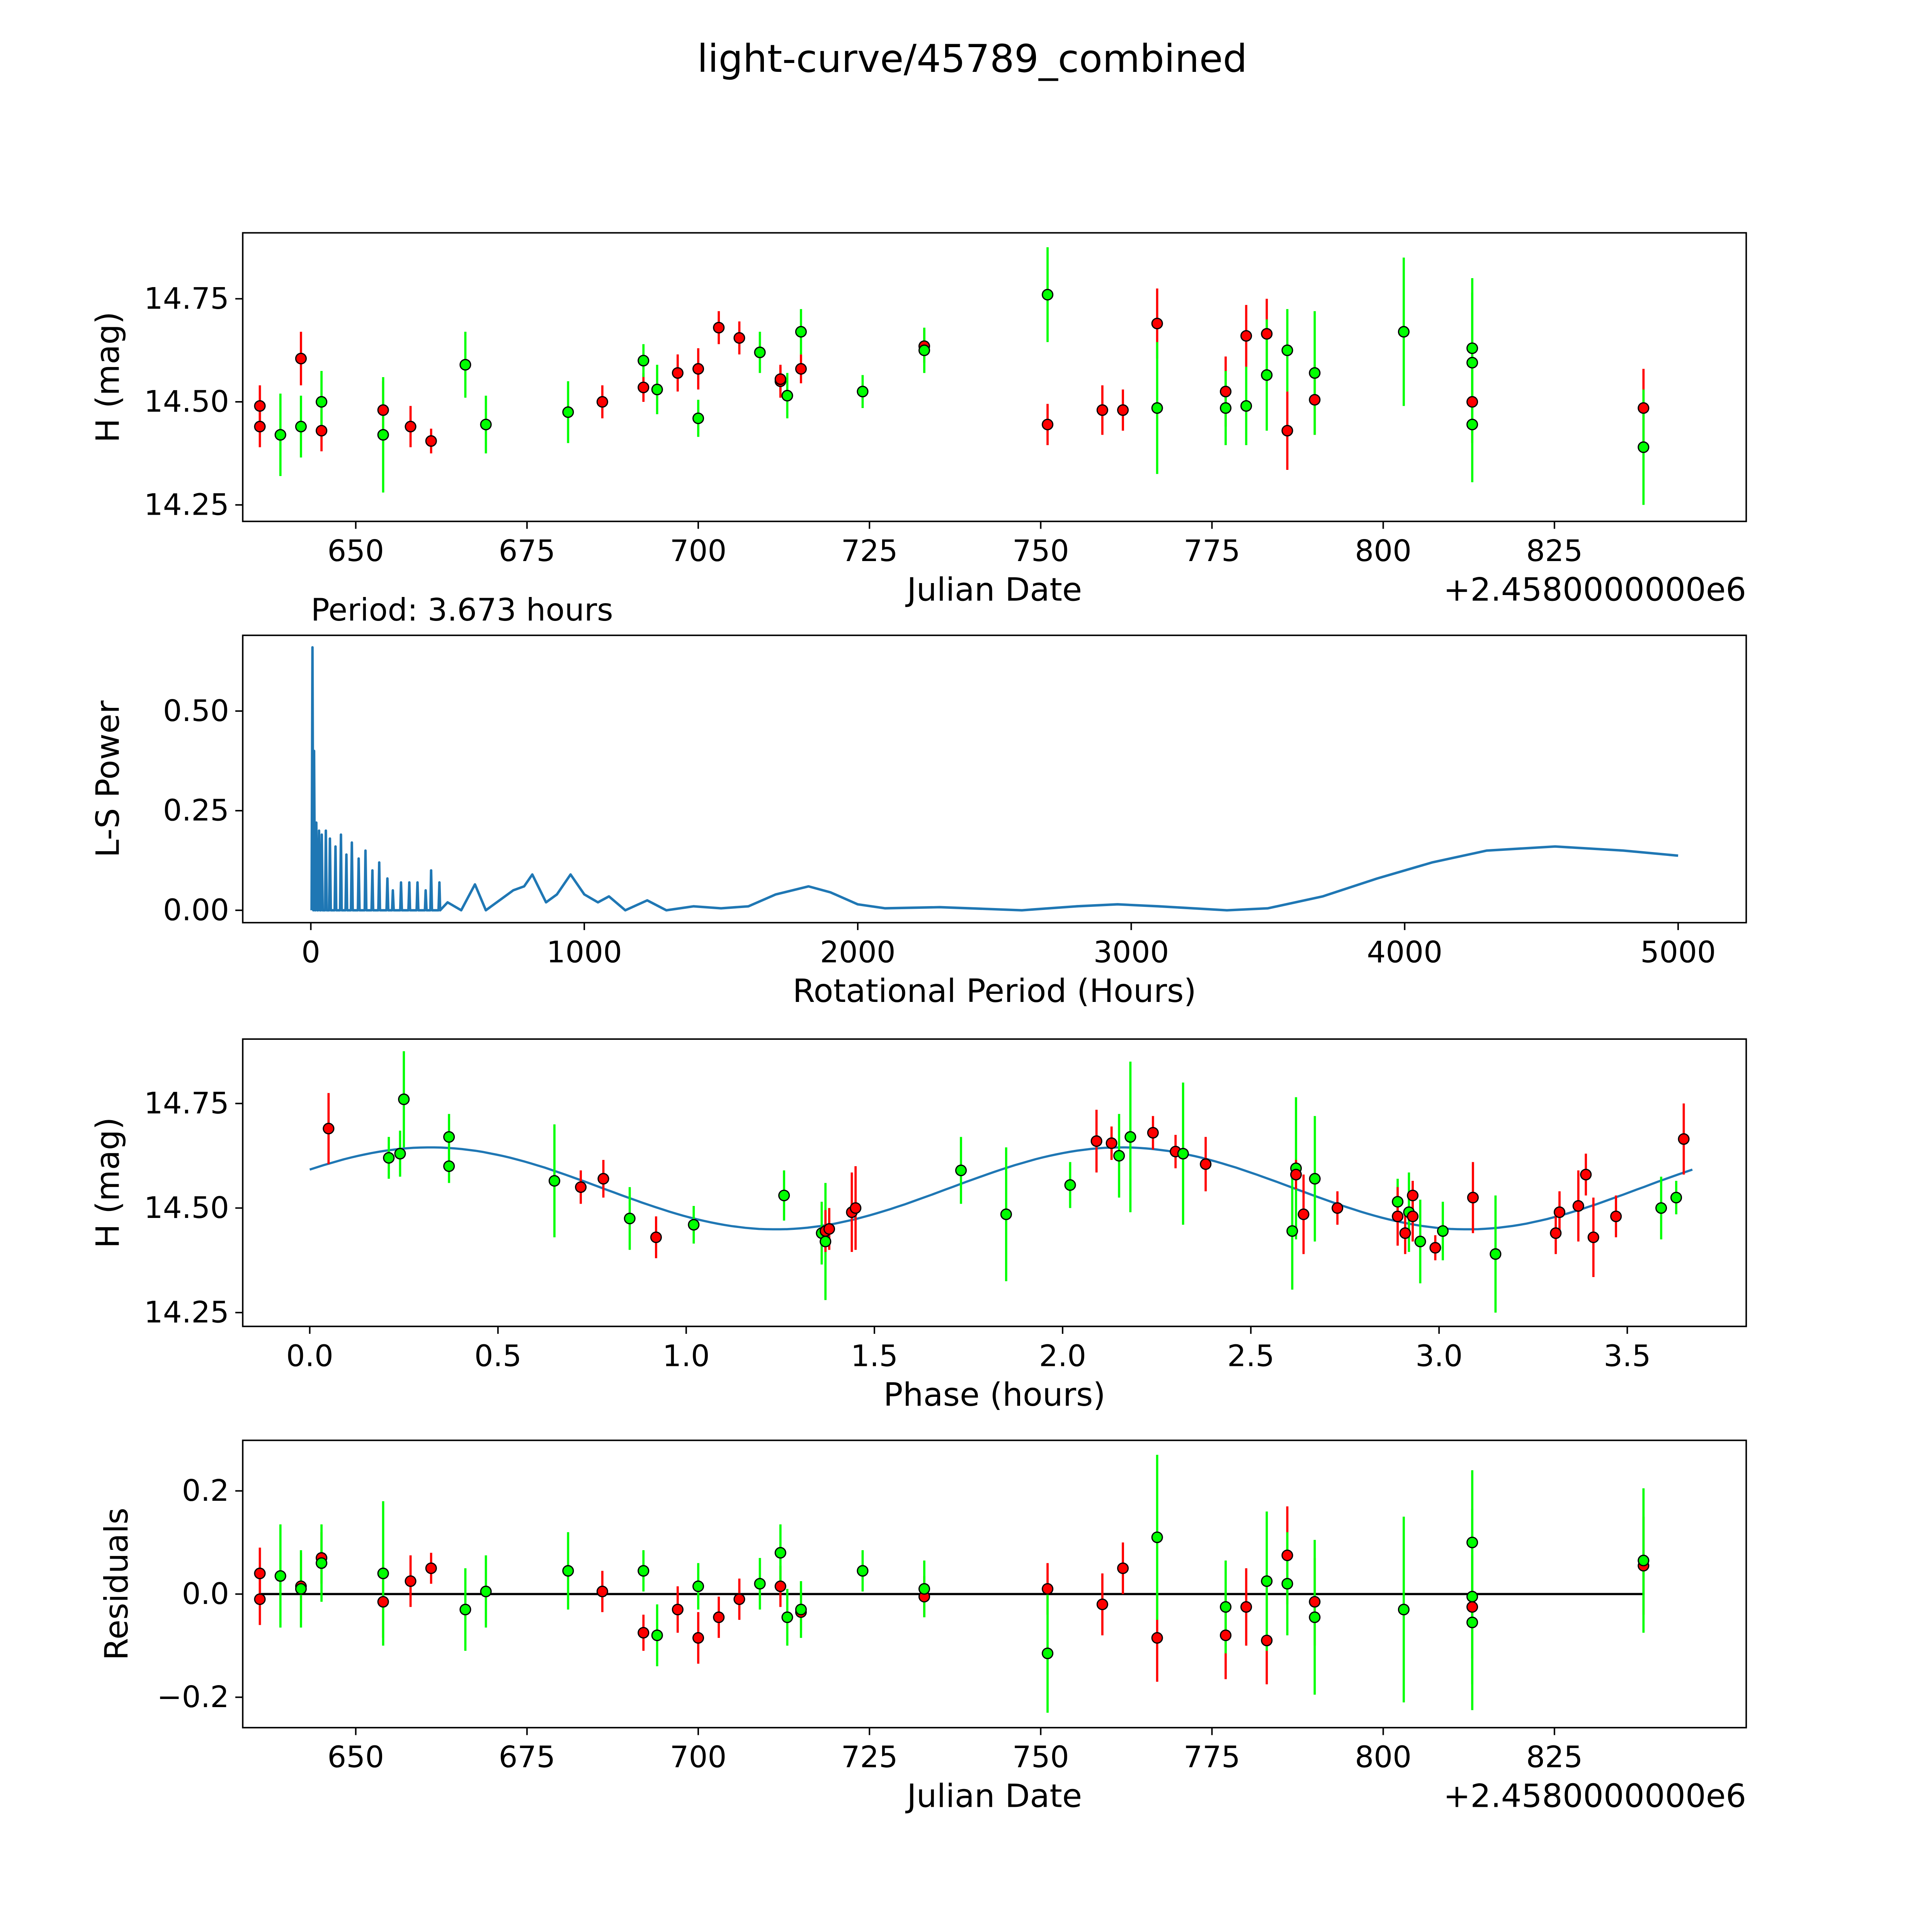 This screenshot has height=1932, width=1932. I want to click on y-axis-label: H (mag), so click(108, 376).